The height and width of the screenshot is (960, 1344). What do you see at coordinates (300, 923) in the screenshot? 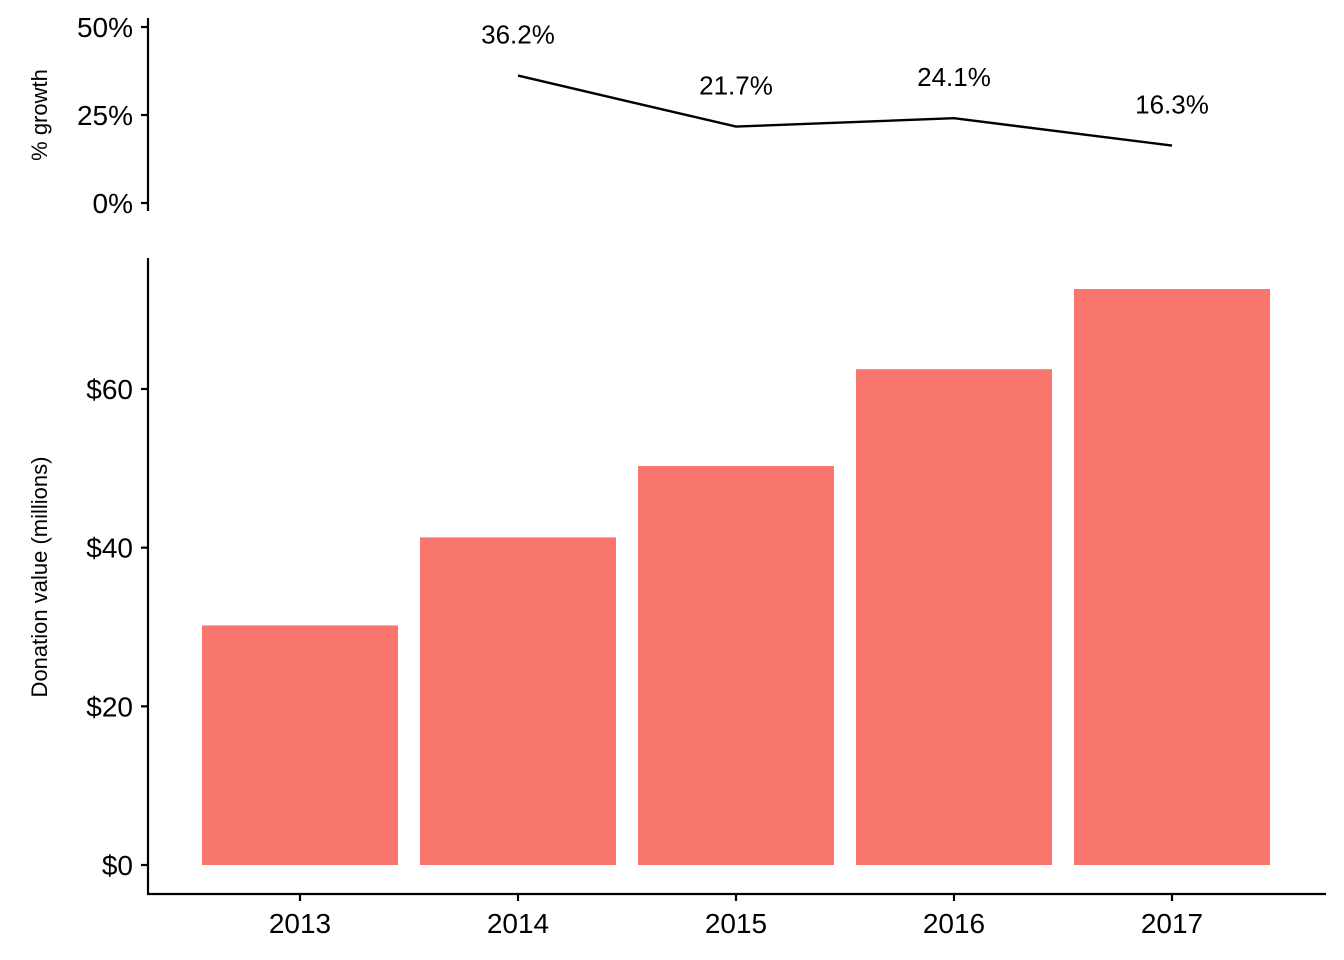
I see `x-tick-label: 2013` at bounding box center [300, 923].